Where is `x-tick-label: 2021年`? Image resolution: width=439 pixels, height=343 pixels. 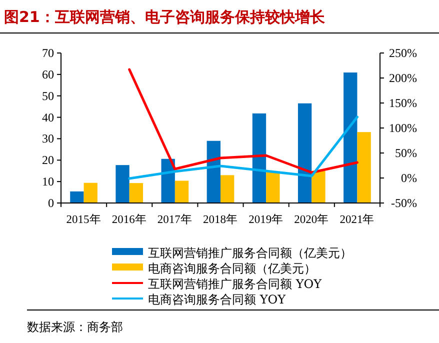 x-tick-label: 2021年 is located at coordinates (357, 219).